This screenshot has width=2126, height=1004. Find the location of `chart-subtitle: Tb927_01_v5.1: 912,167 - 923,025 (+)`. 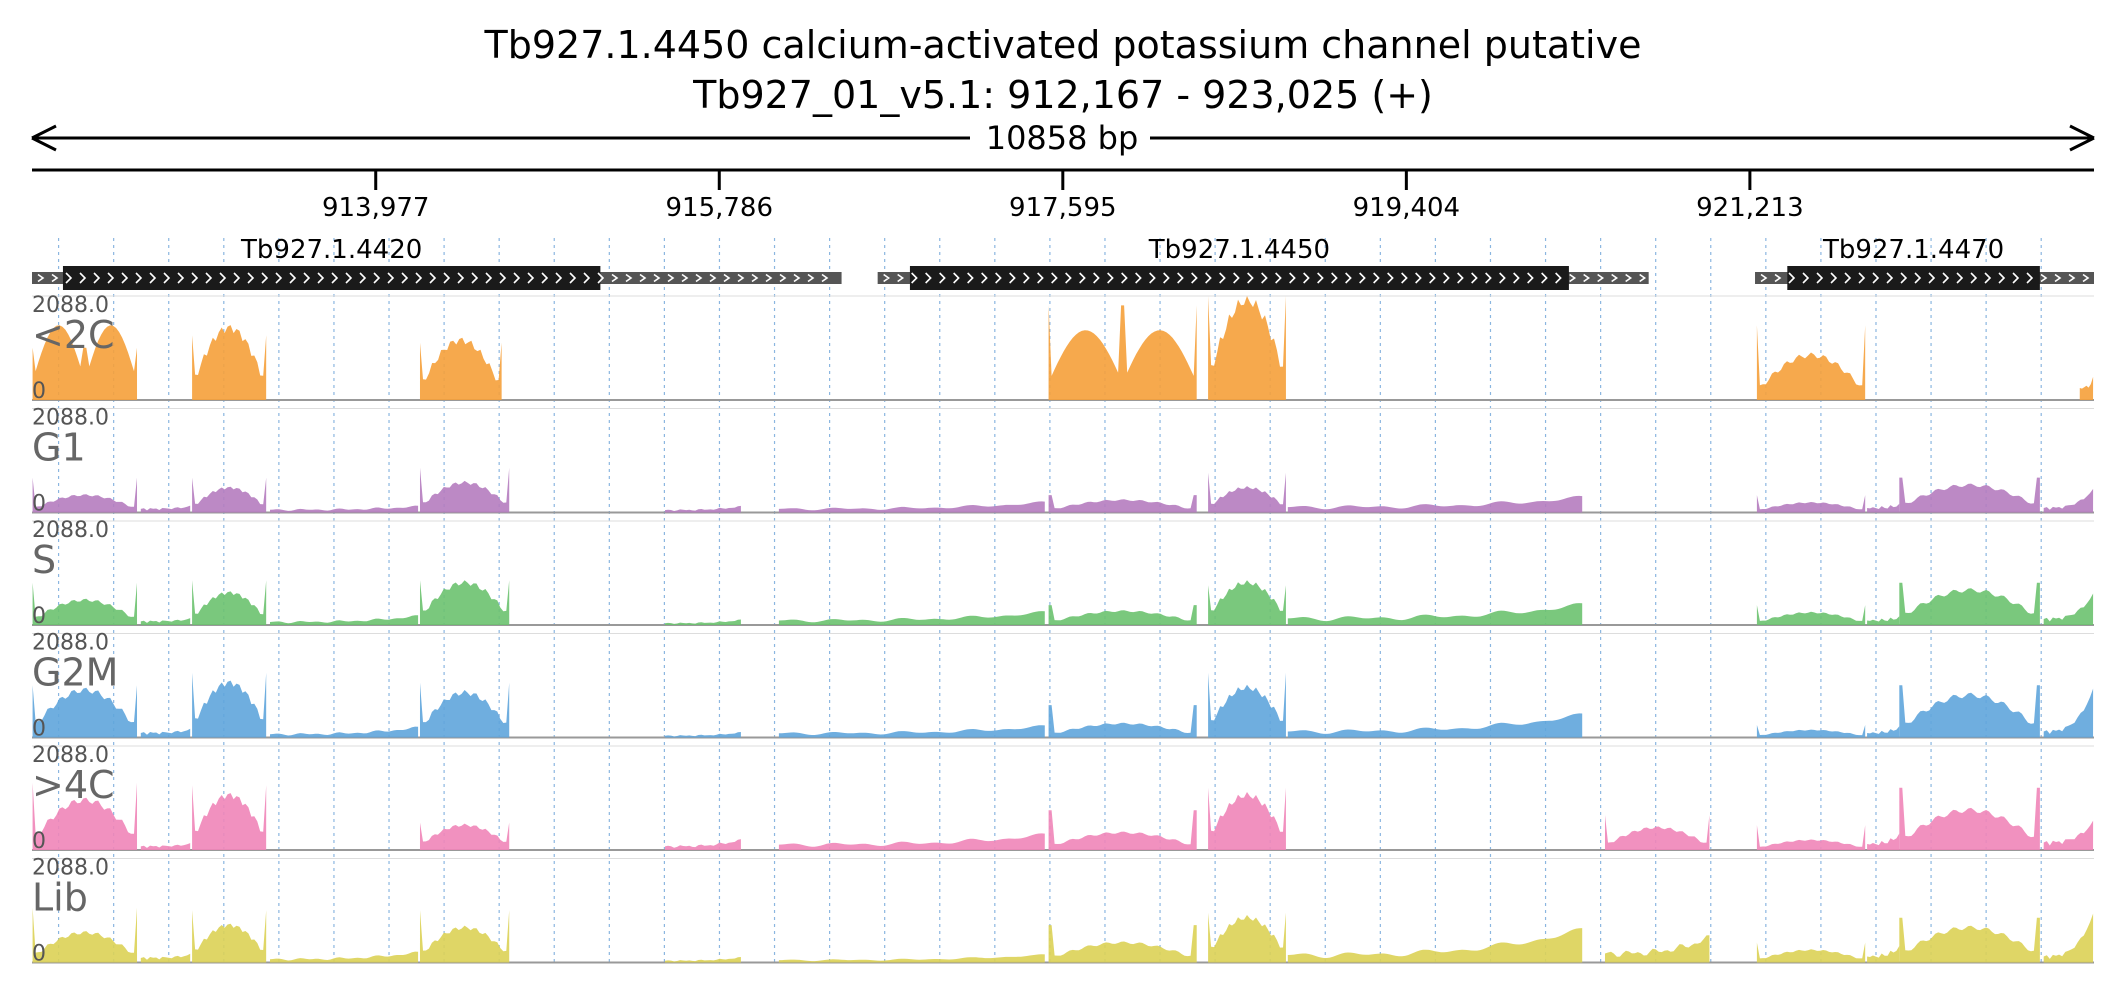

chart-subtitle: Tb927_01_v5.1: 912,167 - 923,025 (+) is located at coordinates (1062, 95).